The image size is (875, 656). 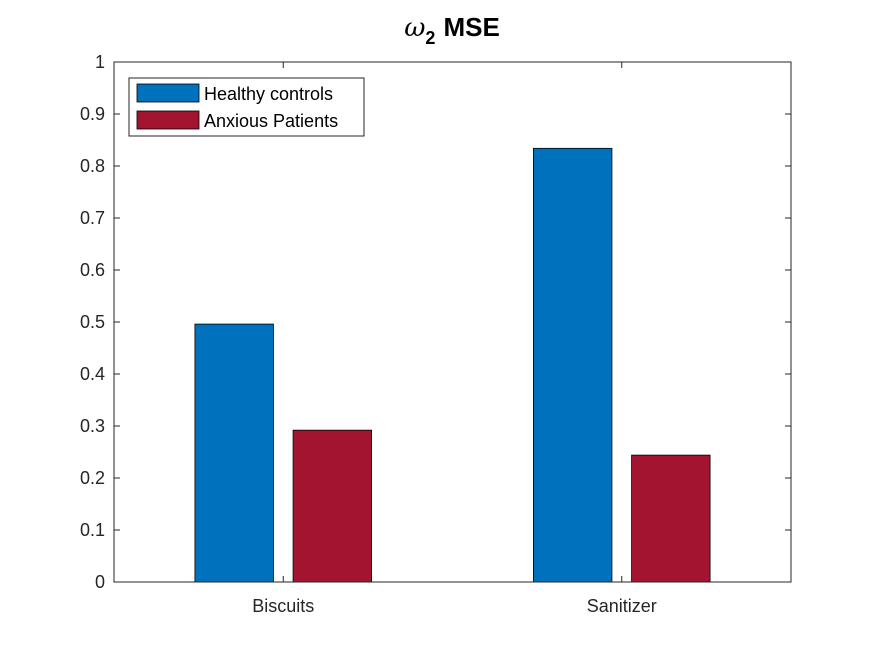 I want to click on bar-anxious-patients-biscuits, so click(x=332, y=506).